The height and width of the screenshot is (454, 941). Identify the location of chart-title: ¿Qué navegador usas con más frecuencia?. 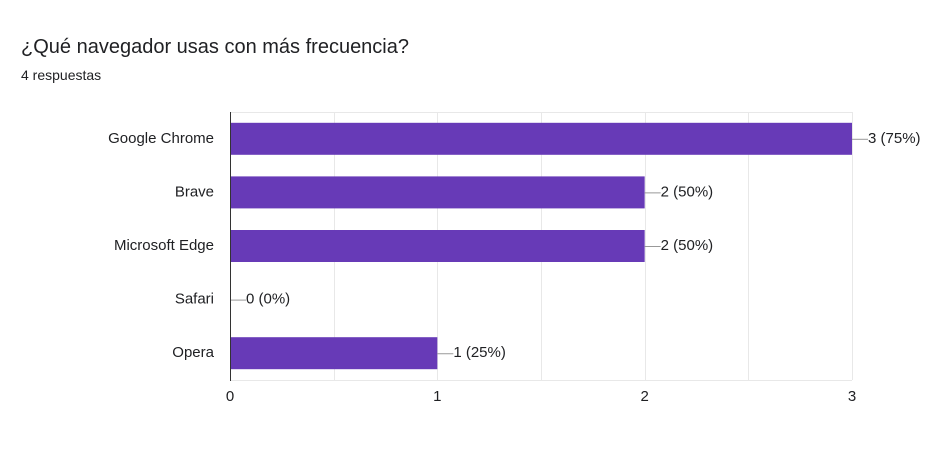
(215, 47).